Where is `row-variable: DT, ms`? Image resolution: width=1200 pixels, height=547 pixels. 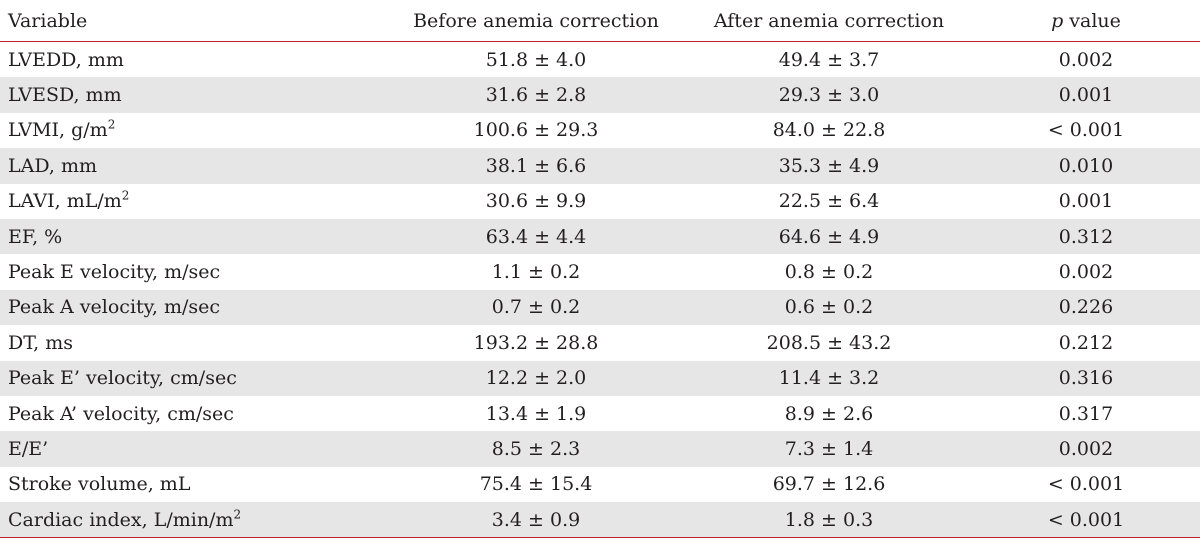 row-variable: DT, ms is located at coordinates (193, 342).